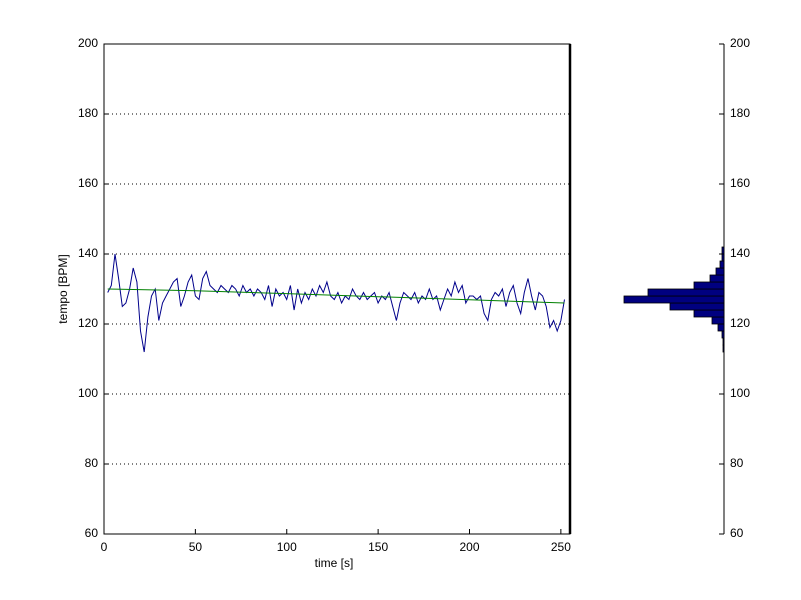  Describe the element at coordinates (104, 547) in the screenshot. I see `x-tick-label: 0` at that location.